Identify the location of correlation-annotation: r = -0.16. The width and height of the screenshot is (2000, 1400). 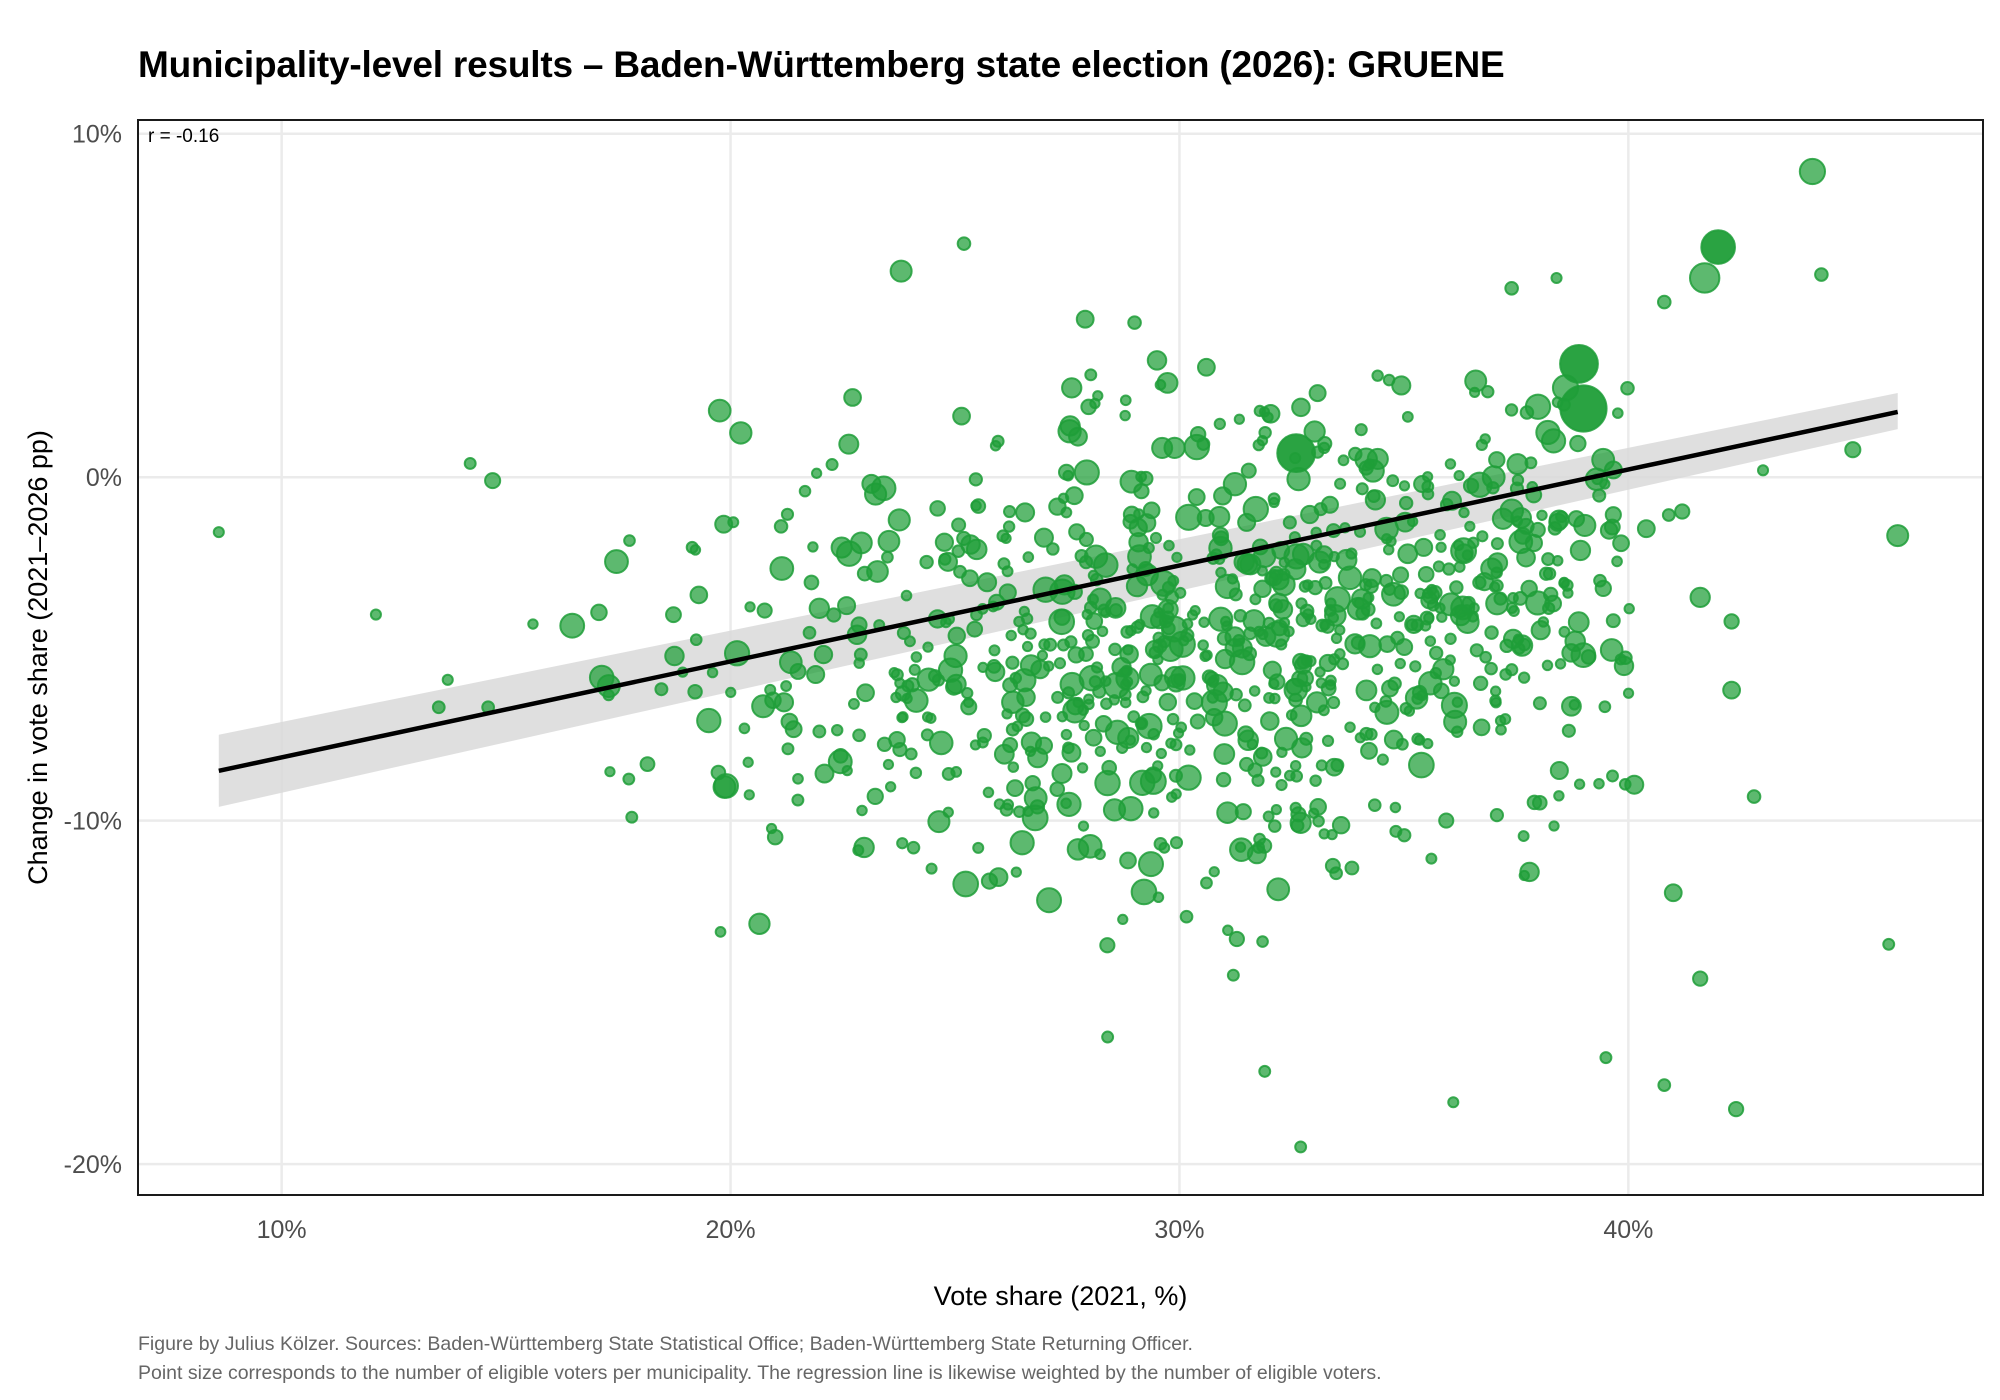
(183, 136).